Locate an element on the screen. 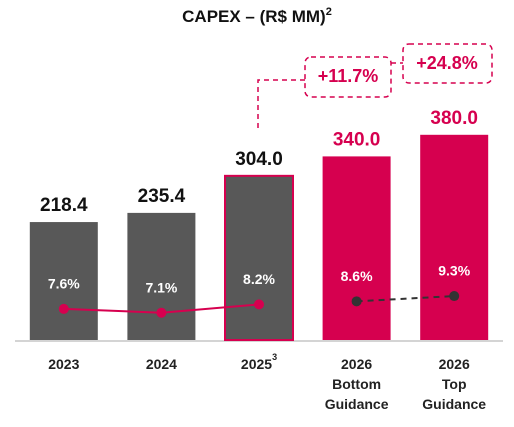 The image size is (514, 427). x-tick-label: 2023 is located at coordinates (63, 364).